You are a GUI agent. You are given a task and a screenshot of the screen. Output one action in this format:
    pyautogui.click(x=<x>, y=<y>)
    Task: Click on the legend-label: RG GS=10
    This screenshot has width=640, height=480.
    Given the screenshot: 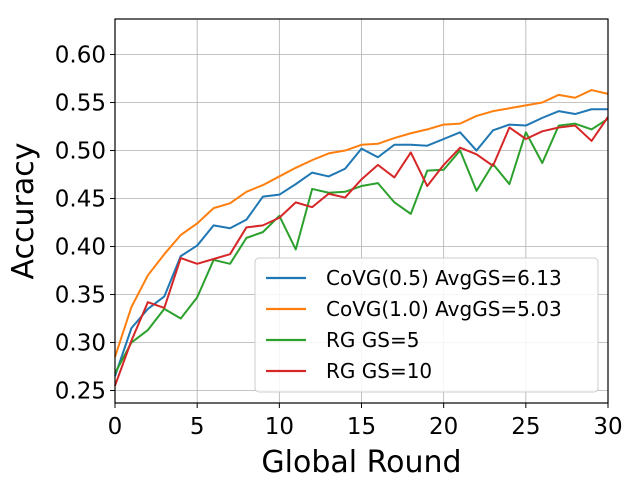 What is the action you would take?
    pyautogui.click(x=379, y=371)
    